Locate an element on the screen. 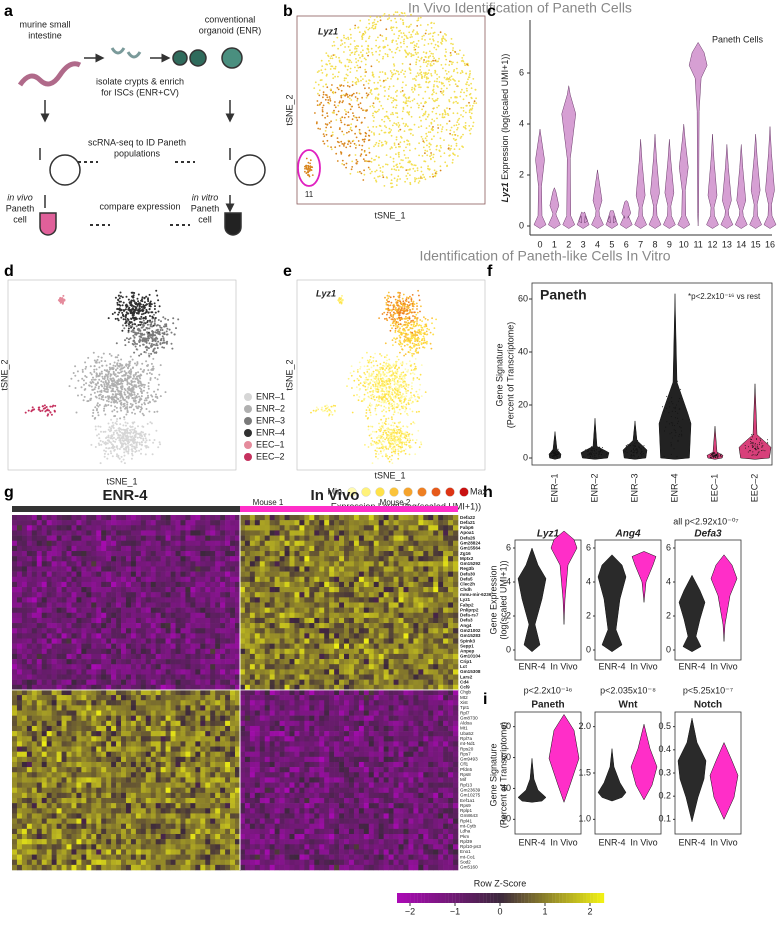 This screenshot has height=933, width=777. paneth-cell is located at coordinates (233, 224).